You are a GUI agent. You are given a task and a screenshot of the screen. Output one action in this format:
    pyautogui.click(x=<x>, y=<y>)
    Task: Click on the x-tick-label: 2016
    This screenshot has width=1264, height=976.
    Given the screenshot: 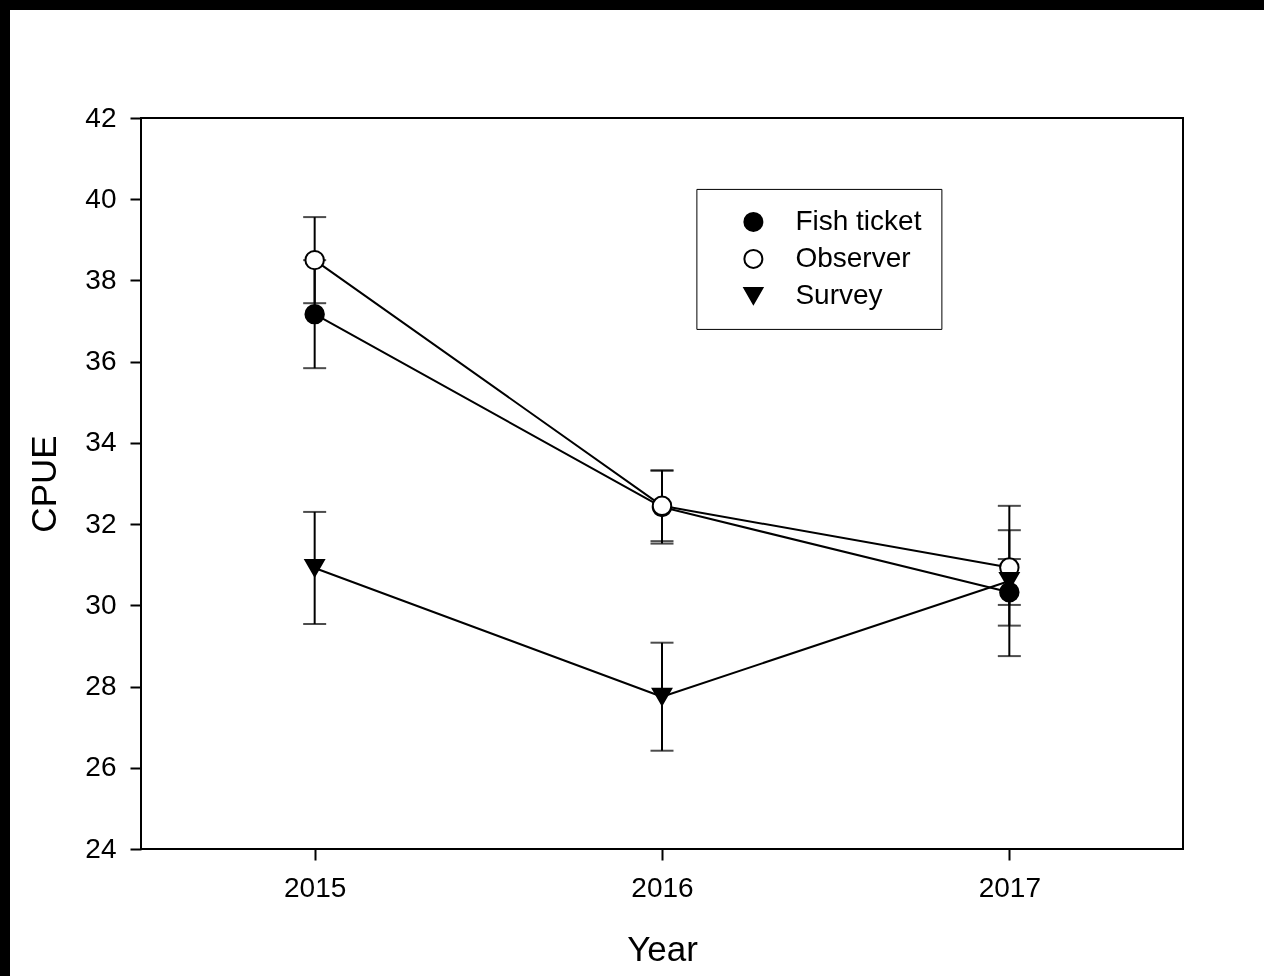 What is the action you would take?
    pyautogui.click(x=662, y=887)
    